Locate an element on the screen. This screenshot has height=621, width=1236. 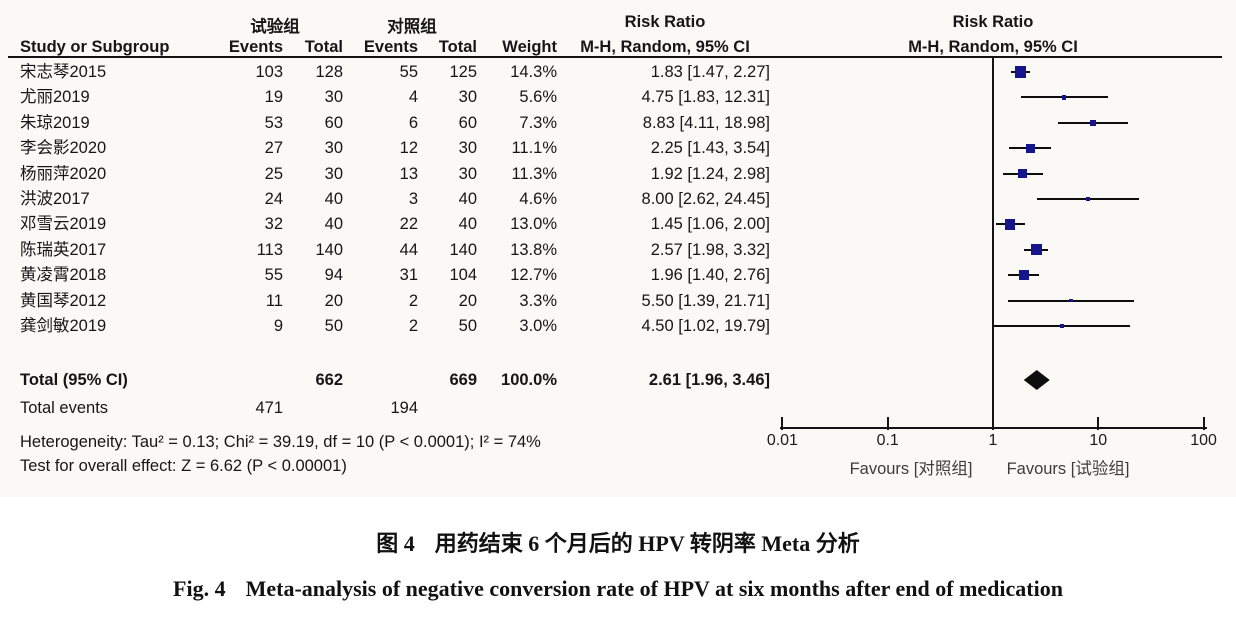
column-header-total-ctl: Total is located at coordinates (457, 47).